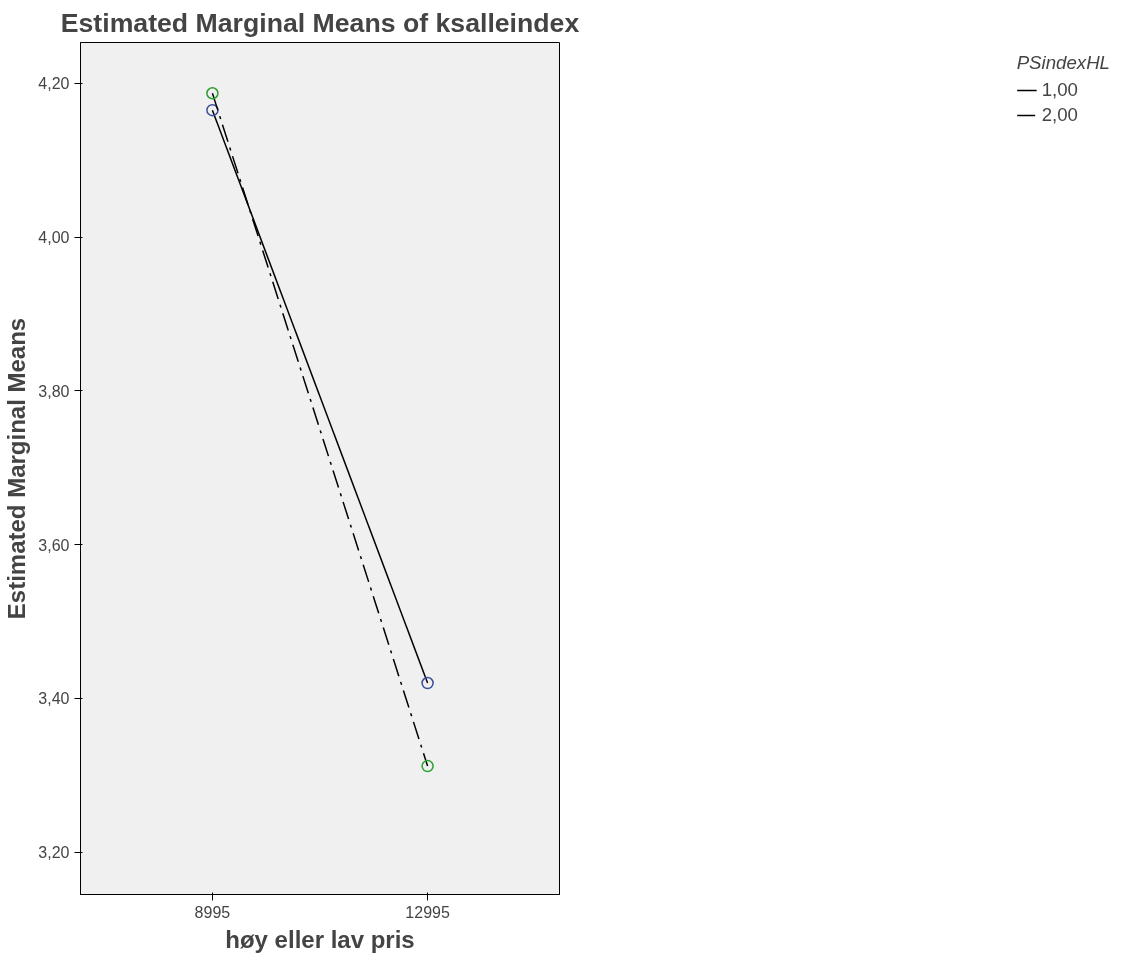  I want to click on y-tick-label: 3,20, so click(54, 853).